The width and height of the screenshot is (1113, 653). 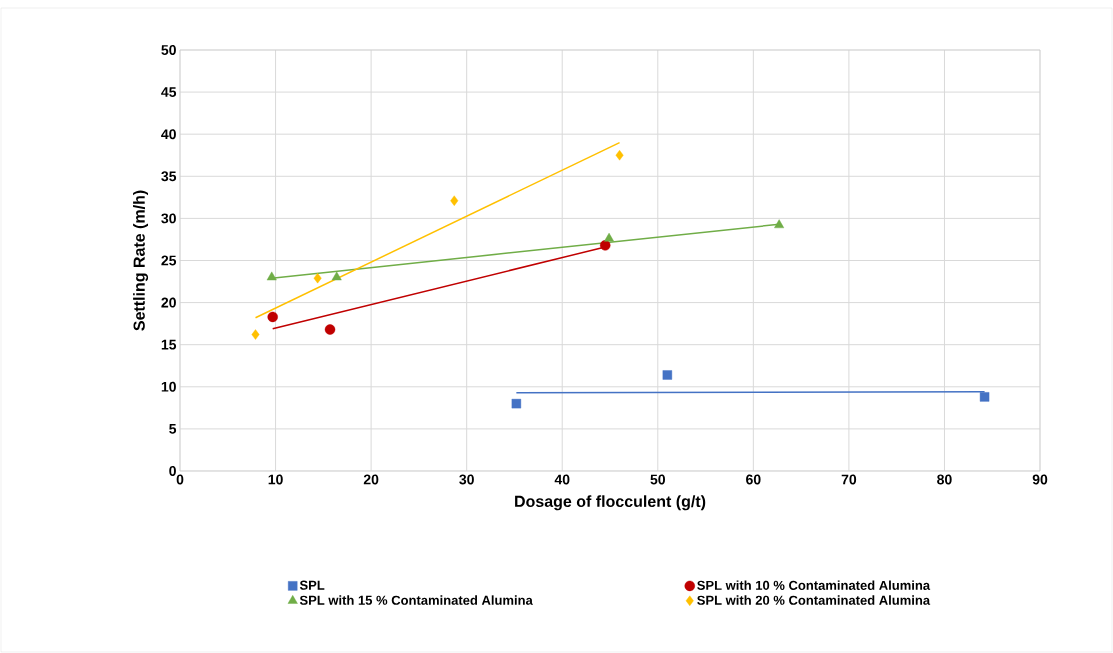 I want to click on x-tick-label: 80, so click(x=944, y=479).